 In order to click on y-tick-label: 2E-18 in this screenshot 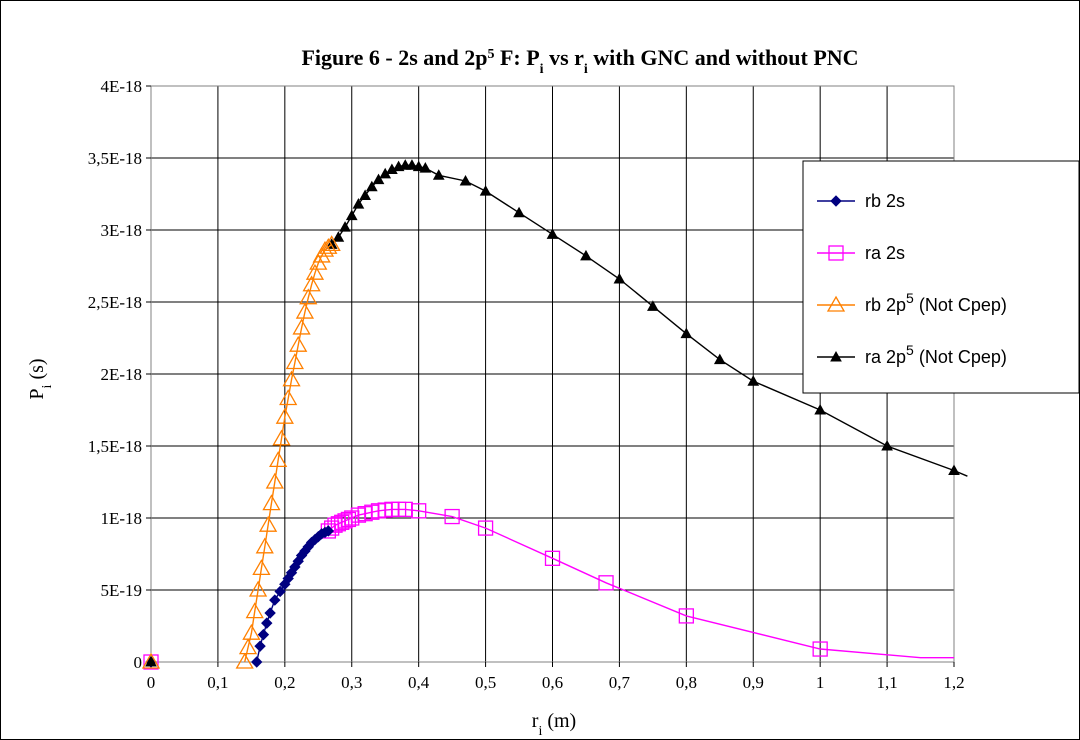, I will do `click(121, 374)`.